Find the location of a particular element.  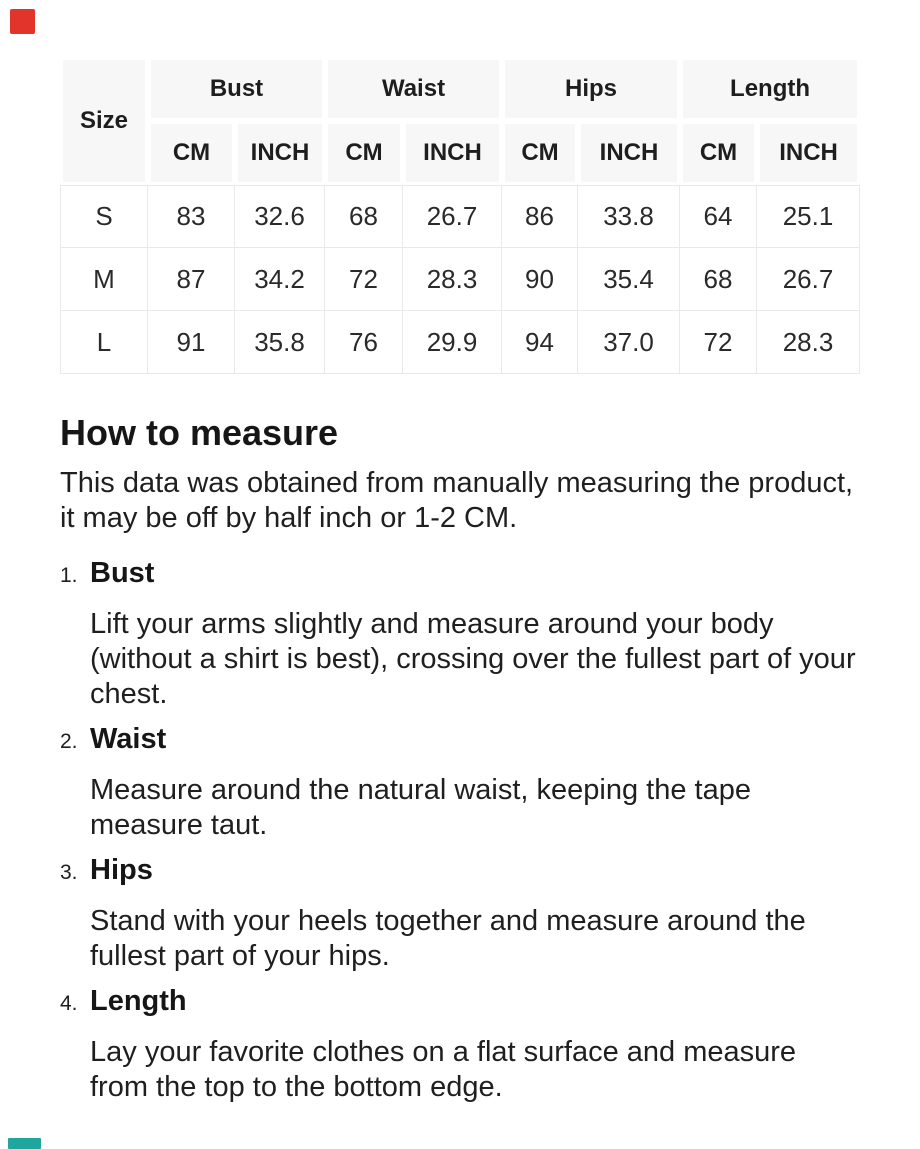

table-cell: 86 is located at coordinates (540, 216).